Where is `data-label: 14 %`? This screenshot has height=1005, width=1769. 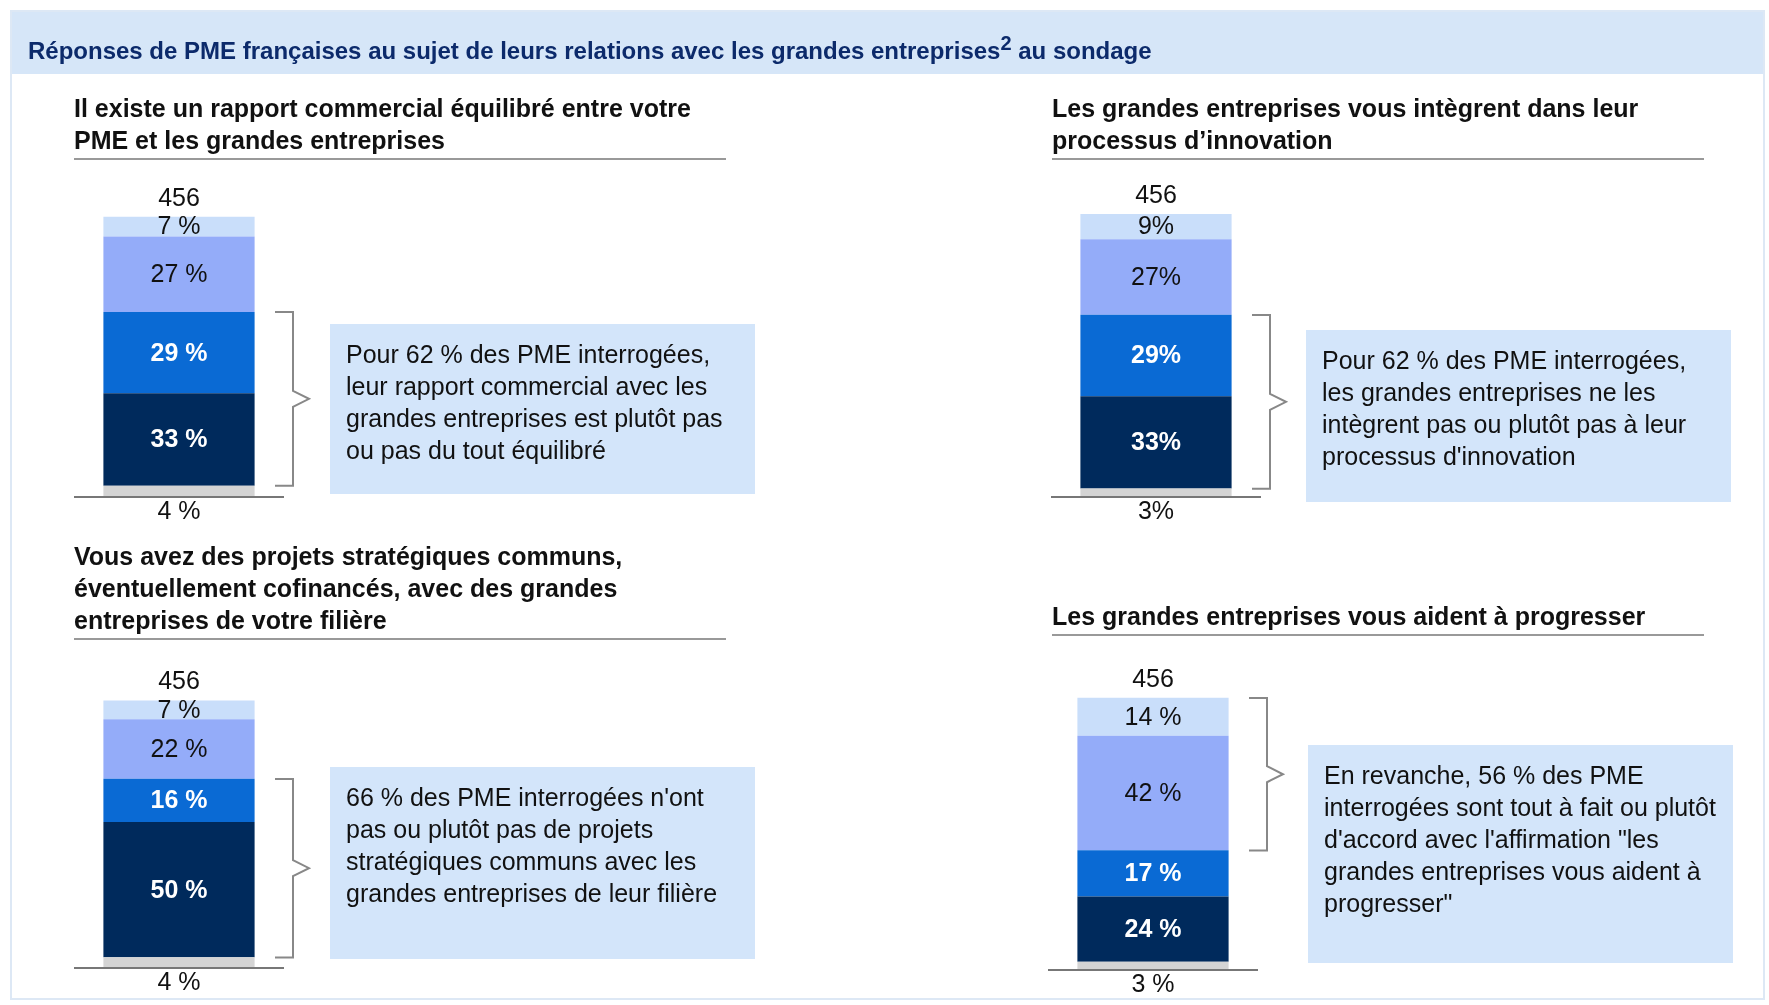 data-label: 14 % is located at coordinates (1153, 715).